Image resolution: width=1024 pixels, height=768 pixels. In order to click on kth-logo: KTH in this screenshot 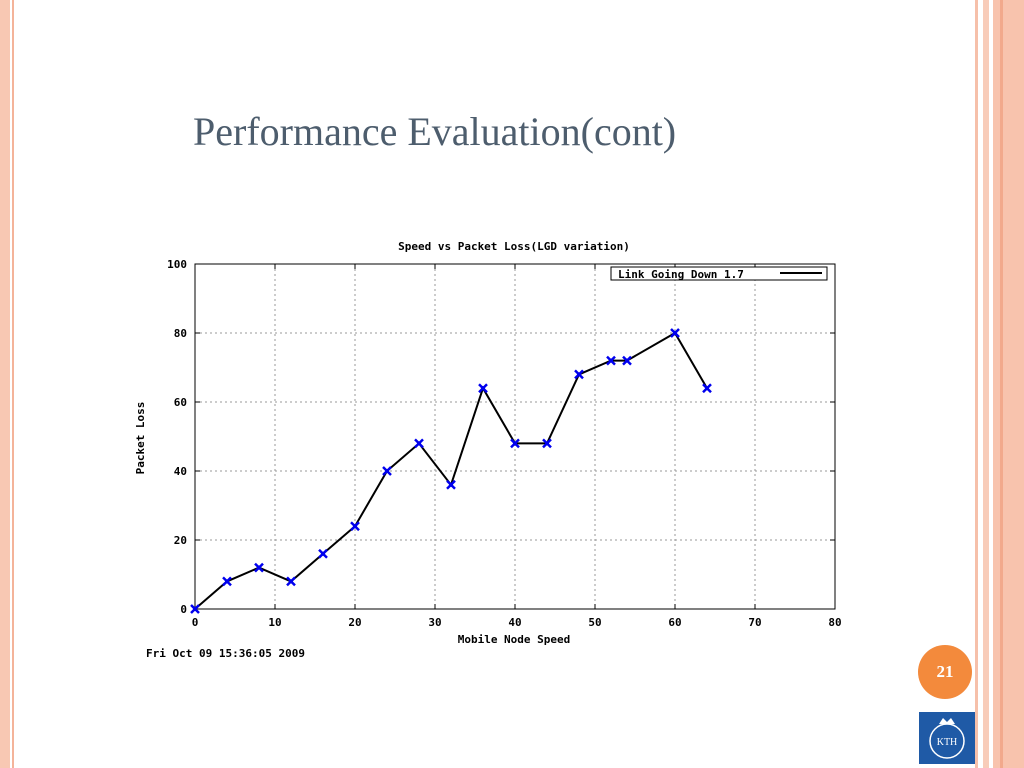, I will do `click(947, 738)`.